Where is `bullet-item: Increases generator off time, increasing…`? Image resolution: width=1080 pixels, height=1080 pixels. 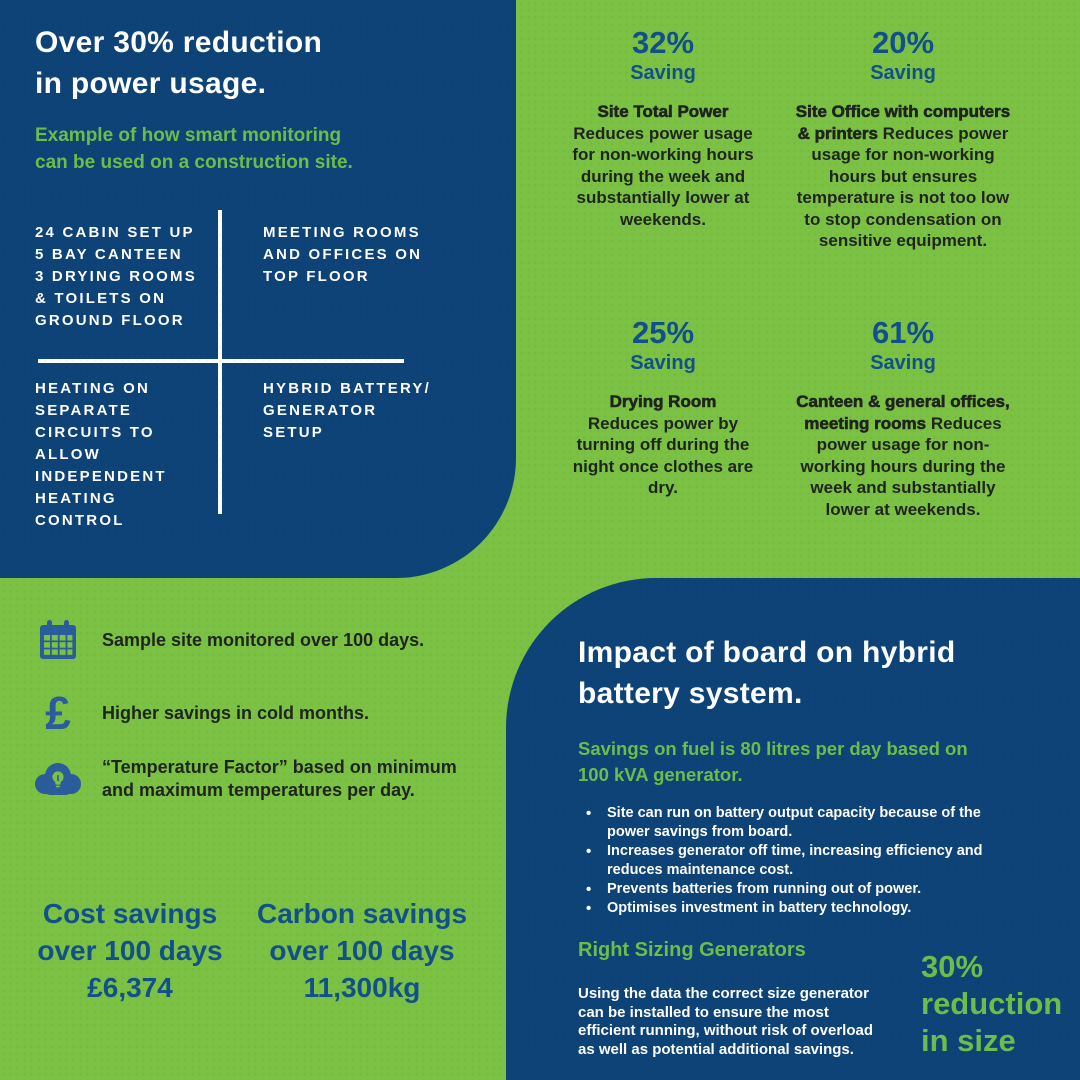 bullet-item: Increases generator off time, increasing… is located at coordinates (810, 861).